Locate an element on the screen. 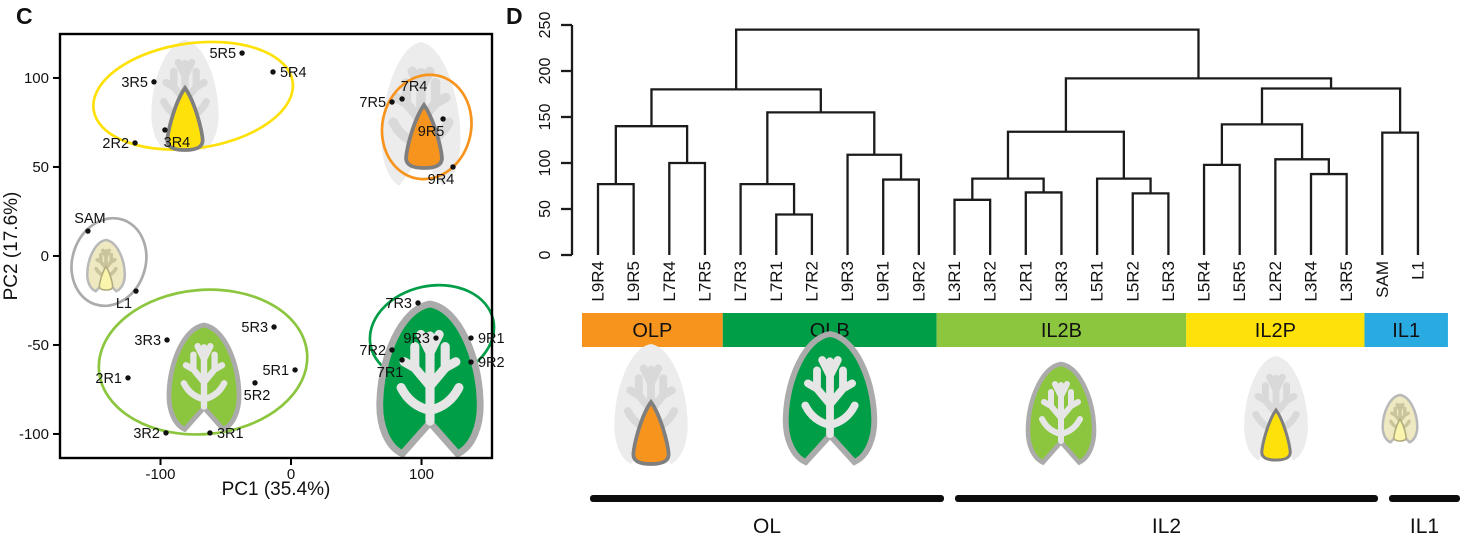  dendro-leaf-label-l9r1: L9R1 is located at coordinates (883, 281).